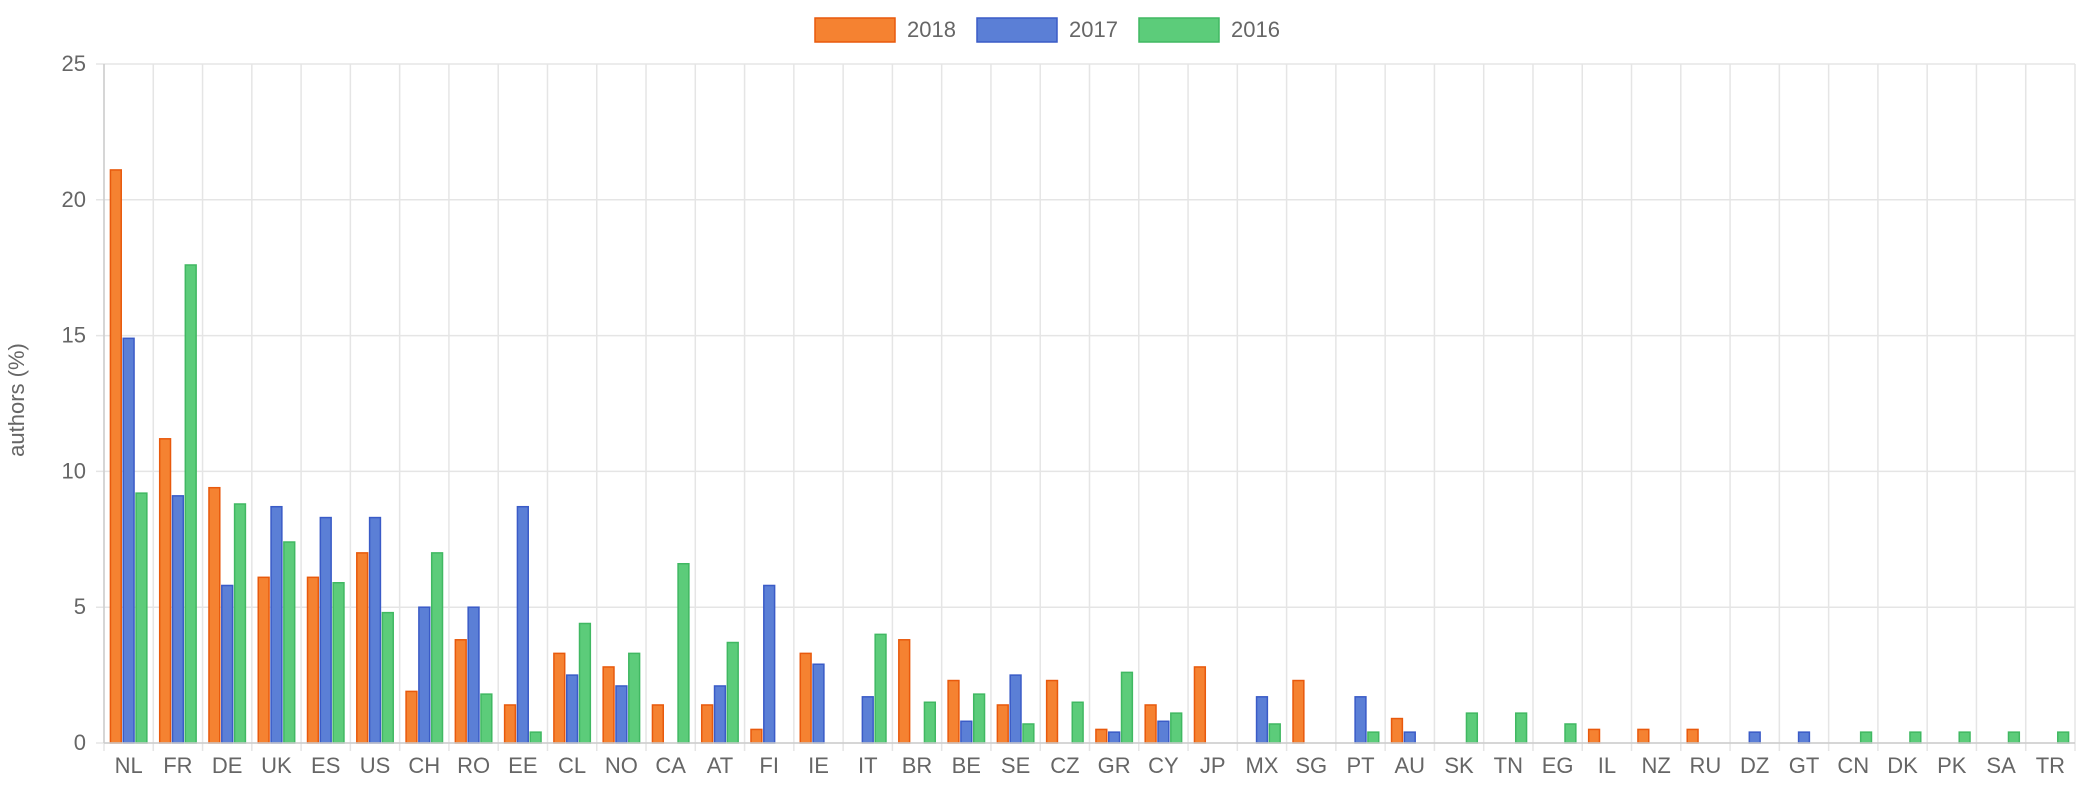 The width and height of the screenshot is (2096, 800). Describe the element at coordinates (1274, 733) in the screenshot. I see `bar-2016-MX` at that location.